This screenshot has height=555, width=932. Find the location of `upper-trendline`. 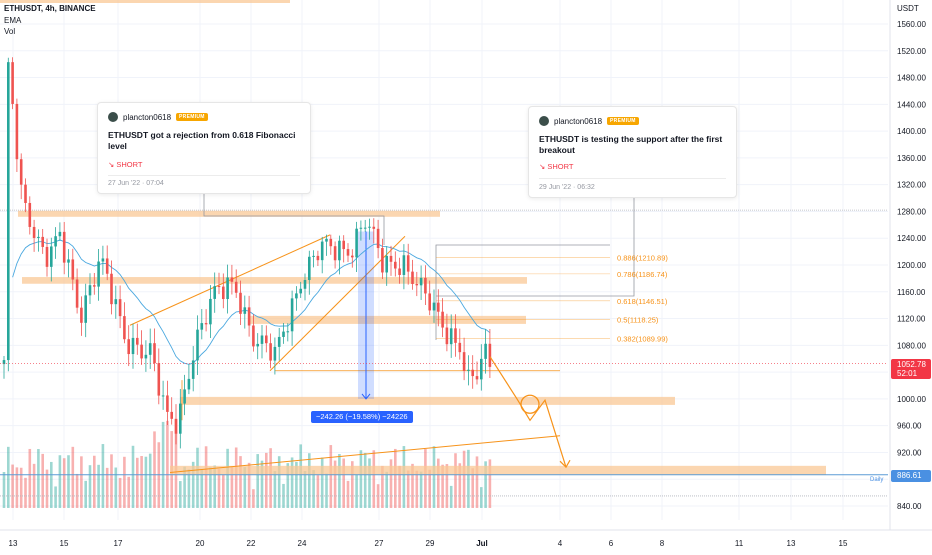

upper-trendline is located at coordinates (230, 280).